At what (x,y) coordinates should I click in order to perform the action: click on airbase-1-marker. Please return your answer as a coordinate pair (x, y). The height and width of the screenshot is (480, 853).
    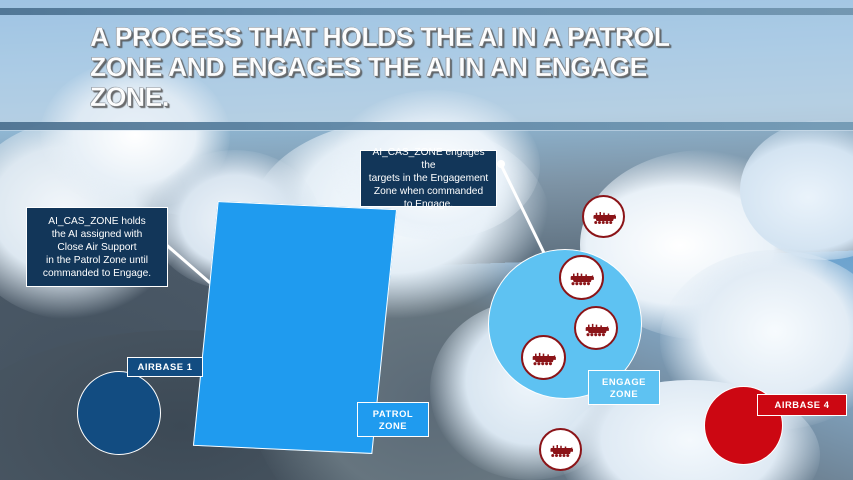
    Looking at the image, I should click on (119, 413).